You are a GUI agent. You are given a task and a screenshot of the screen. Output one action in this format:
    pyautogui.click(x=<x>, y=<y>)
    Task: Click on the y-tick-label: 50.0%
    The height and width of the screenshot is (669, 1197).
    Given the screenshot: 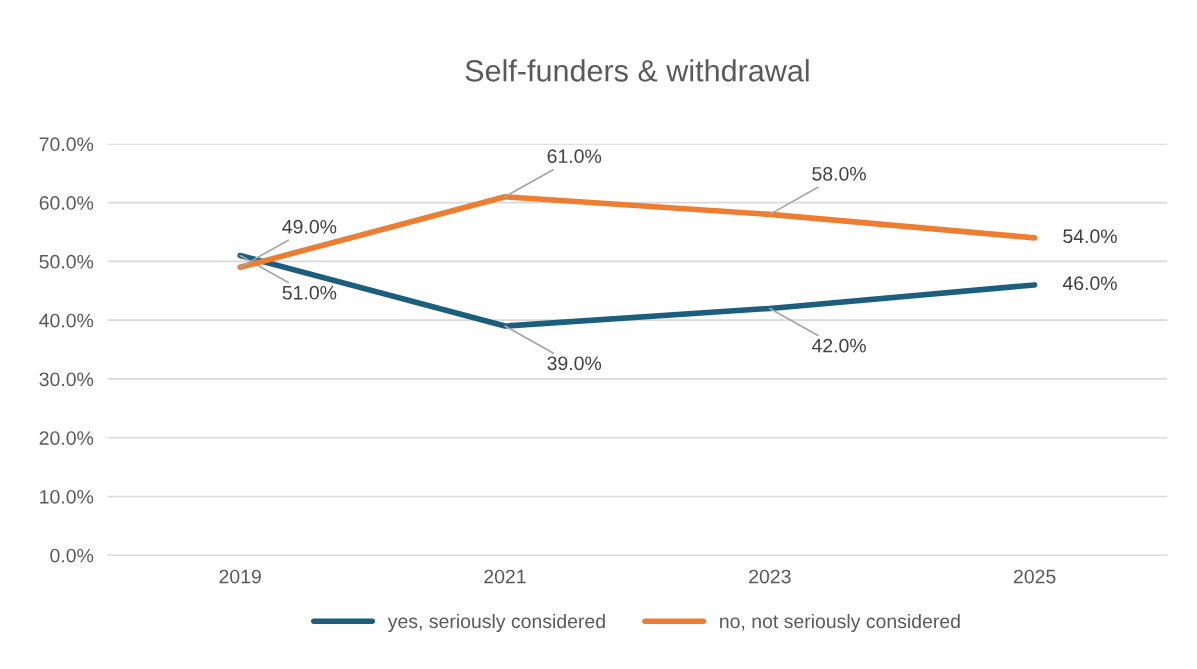 What is the action you would take?
    pyautogui.click(x=66, y=261)
    